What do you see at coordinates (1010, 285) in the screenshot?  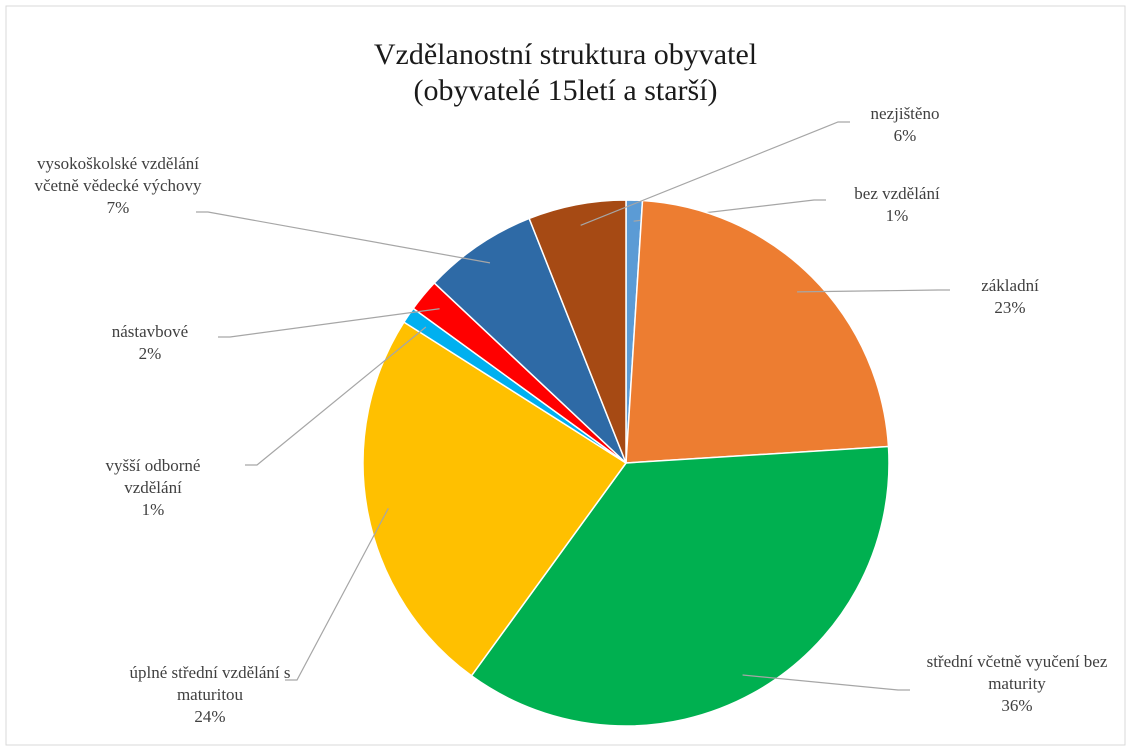 I see `slice-label: základní` at bounding box center [1010, 285].